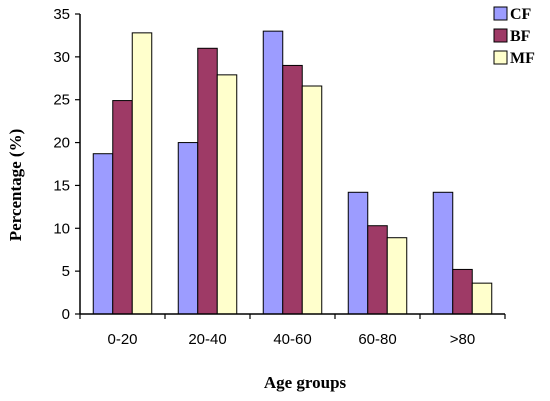 The image size is (550, 401). Describe the element at coordinates (66, 271) in the screenshot. I see `y-tick-label: 5` at that location.